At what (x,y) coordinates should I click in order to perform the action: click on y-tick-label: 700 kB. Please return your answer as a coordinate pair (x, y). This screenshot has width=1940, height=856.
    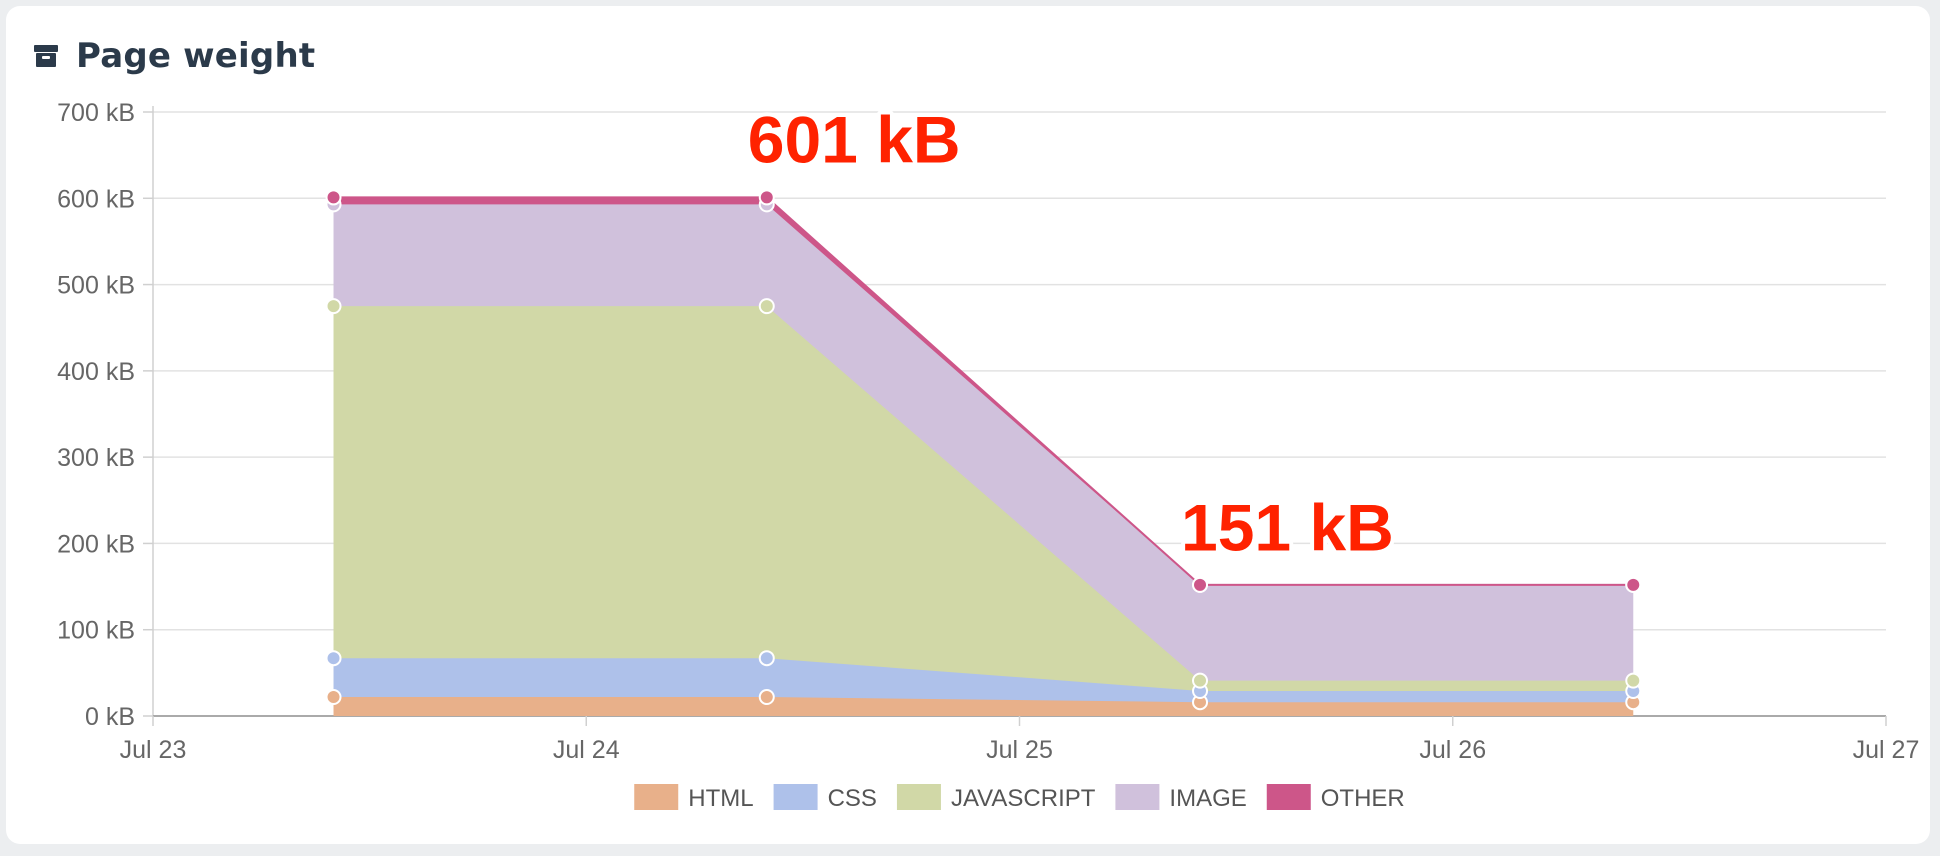
    Looking at the image, I should click on (96, 113).